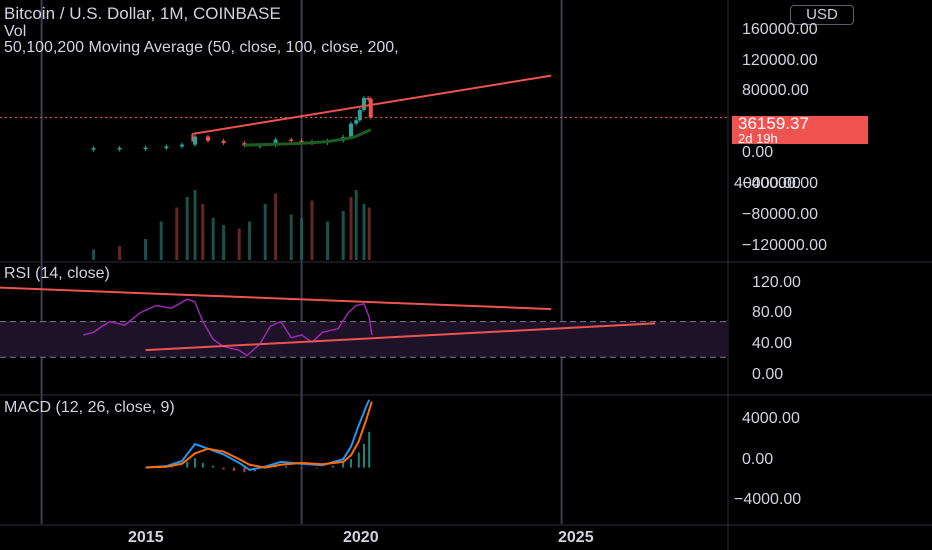 Image resolution: width=932 pixels, height=550 pixels. What do you see at coordinates (15, 31) in the screenshot?
I see `volume-indicator-label: Vol` at bounding box center [15, 31].